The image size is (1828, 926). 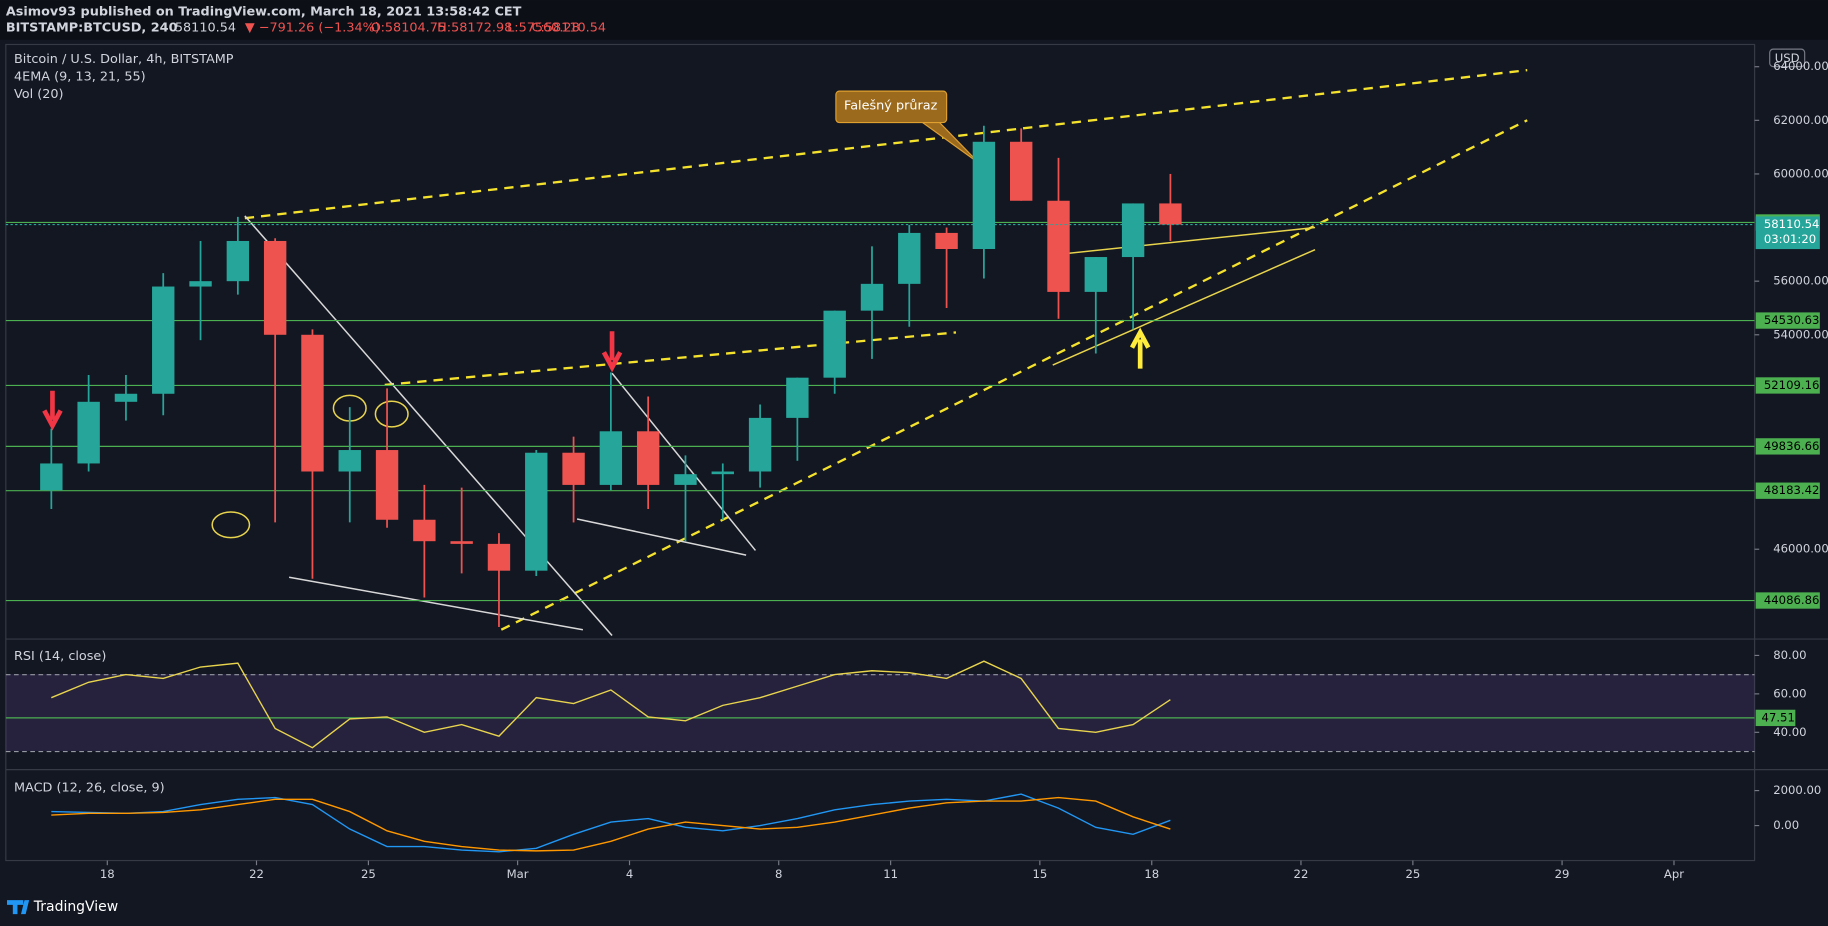 What do you see at coordinates (1800, 120) in the screenshot?
I see `y-tick-label: 62000.00` at bounding box center [1800, 120].